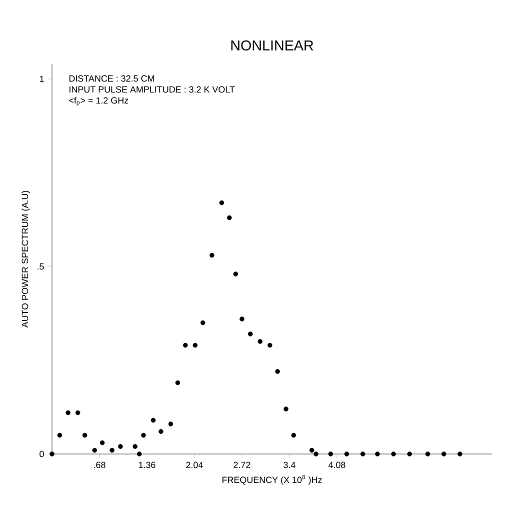 The width and height of the screenshot is (526, 506). Describe the element at coordinates (272, 45) in the screenshot. I see `chart-title: NONLINEAR` at that location.